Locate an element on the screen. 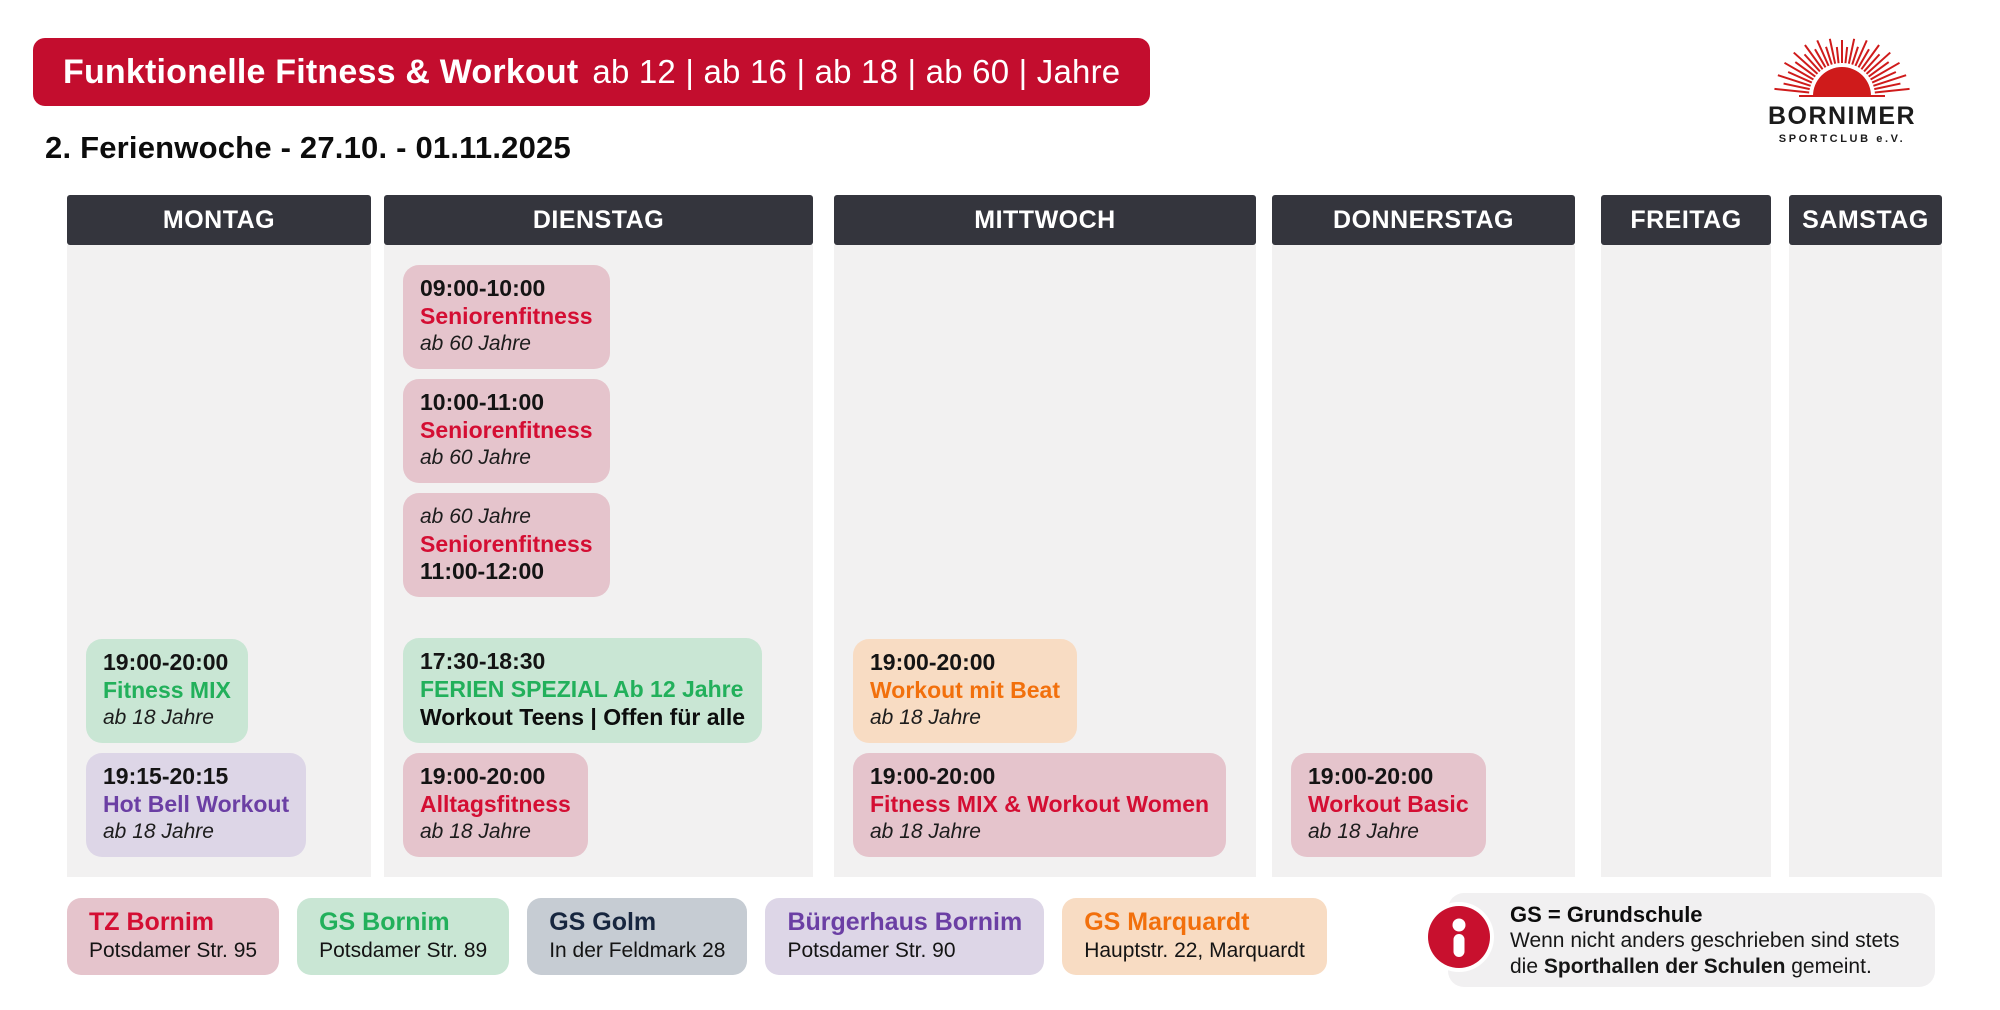 The height and width of the screenshot is (1010, 2000). info-line3: die Sporthallen der Schulen gemeint. is located at coordinates (1691, 966).